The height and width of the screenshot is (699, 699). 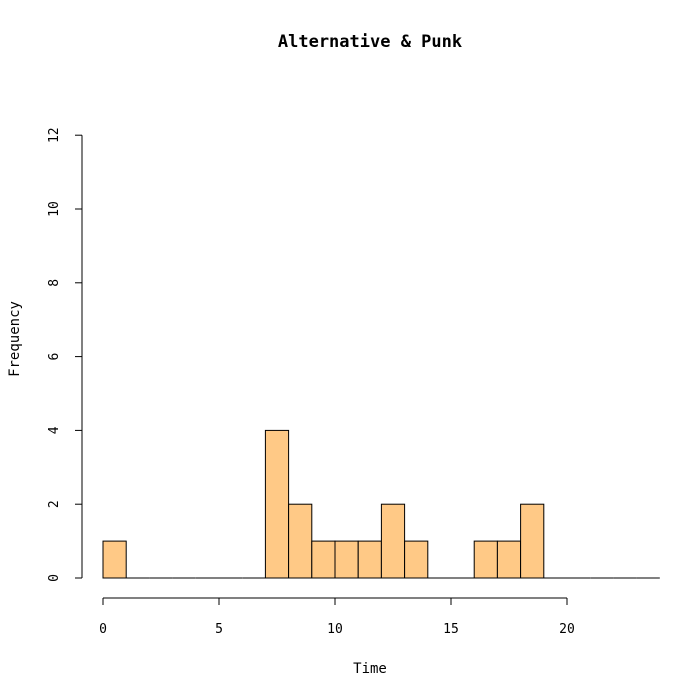 What do you see at coordinates (54, 283) in the screenshot?
I see `y-tick-label: 8` at bounding box center [54, 283].